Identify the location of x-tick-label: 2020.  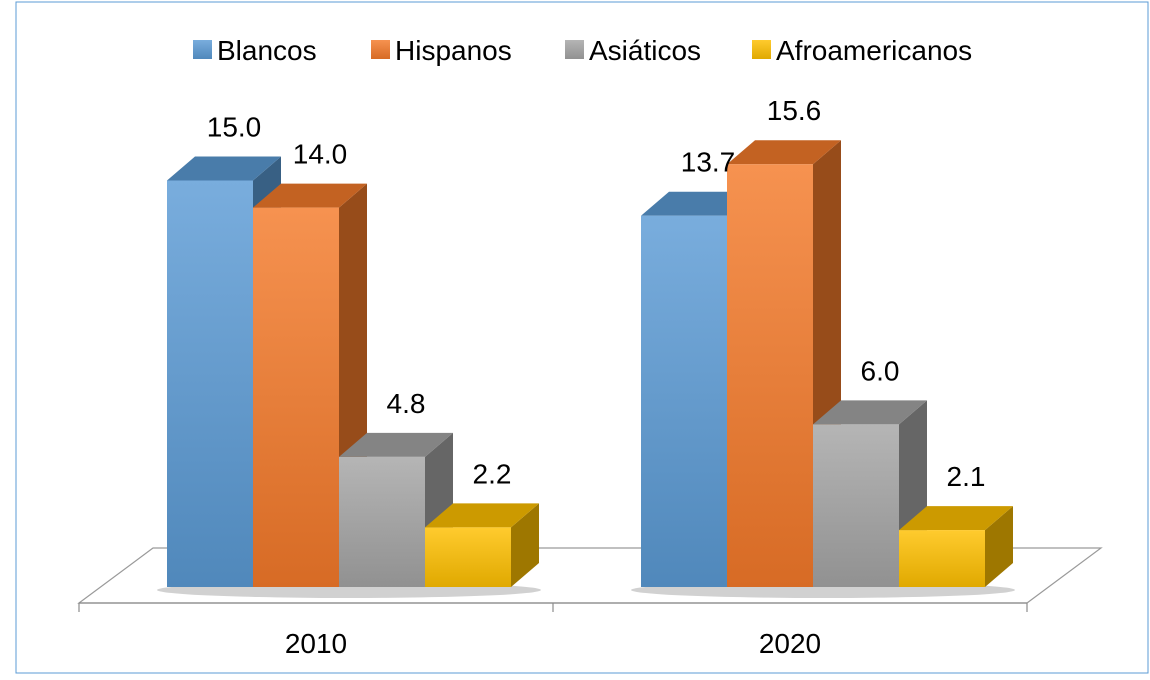
(790, 643).